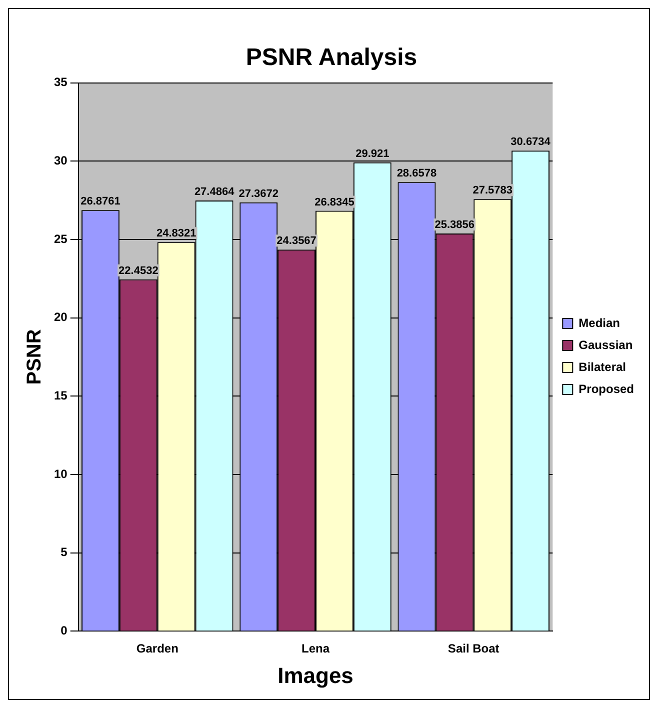 This screenshot has height=705, width=659. I want to click on x-tick-label: Sail Boat, so click(474, 649).